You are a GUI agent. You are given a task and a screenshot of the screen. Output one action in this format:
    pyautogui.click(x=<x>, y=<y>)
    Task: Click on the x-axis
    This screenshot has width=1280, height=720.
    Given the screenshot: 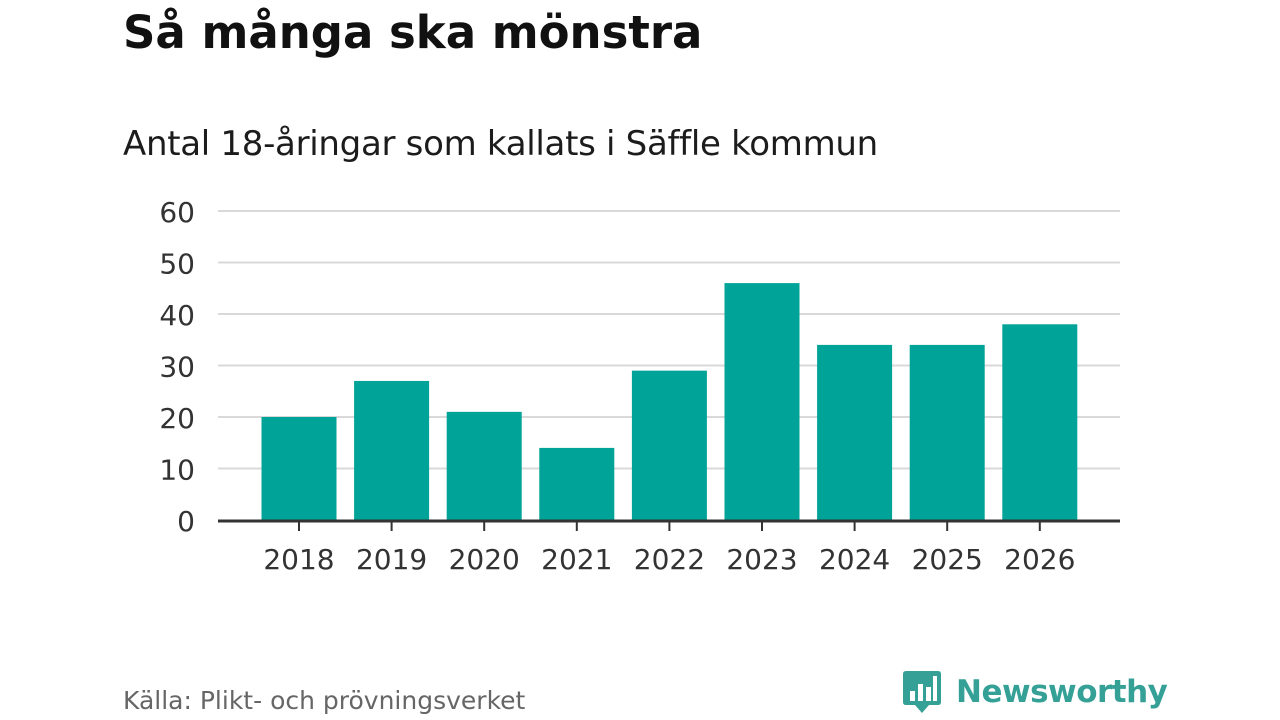 What is the action you would take?
    pyautogui.click(x=669, y=525)
    